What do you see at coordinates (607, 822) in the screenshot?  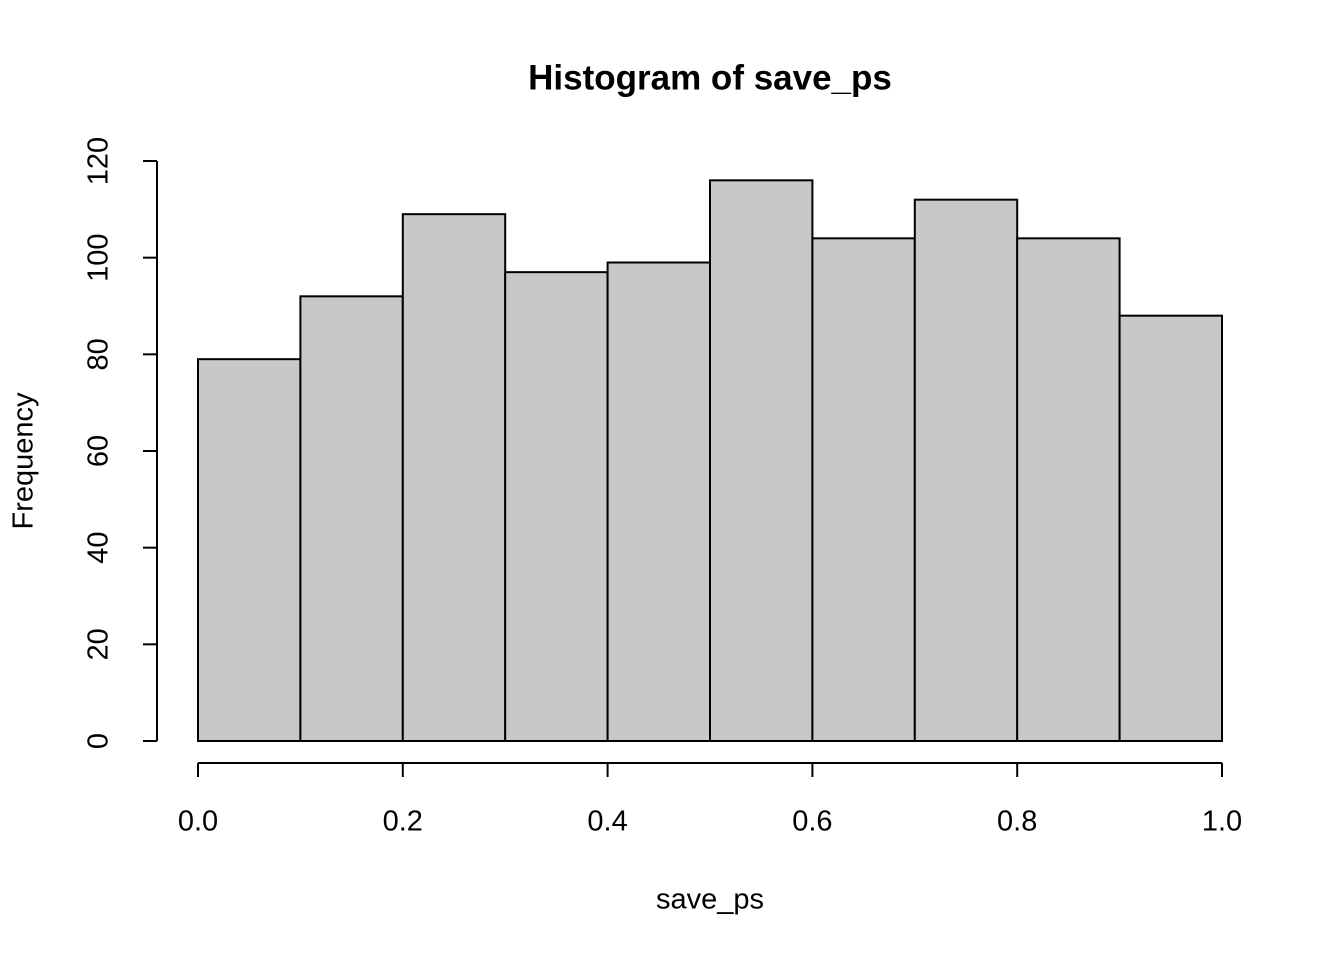 I see `x-tick-label: 0.4` at bounding box center [607, 822].